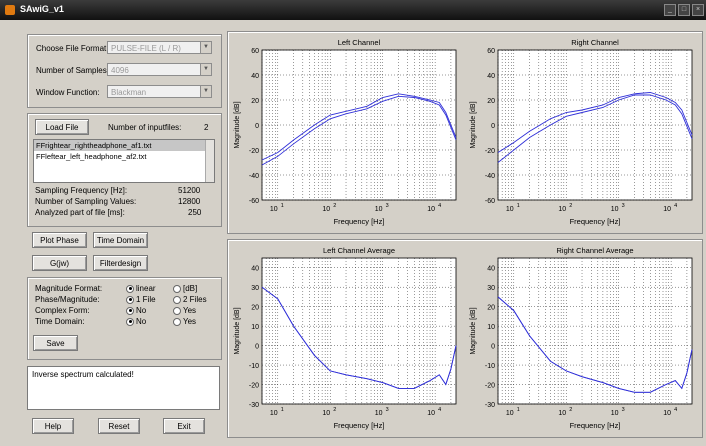 This screenshot has height=446, width=706. I want to click on magnitude-db-radio: [dB], so click(185, 288).